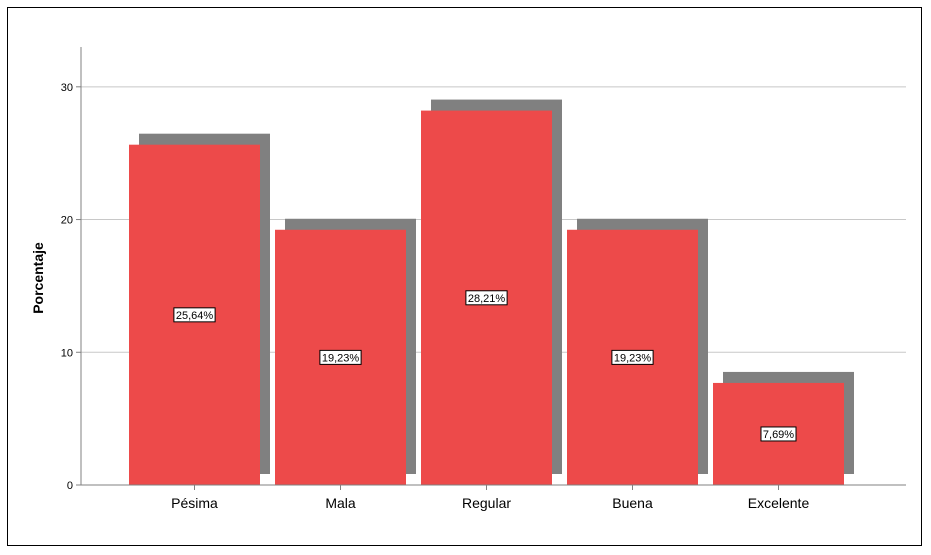 Image resolution: width=931 pixels, height=555 pixels. What do you see at coordinates (779, 503) in the screenshot?
I see `x-category-label: Excelente` at bounding box center [779, 503].